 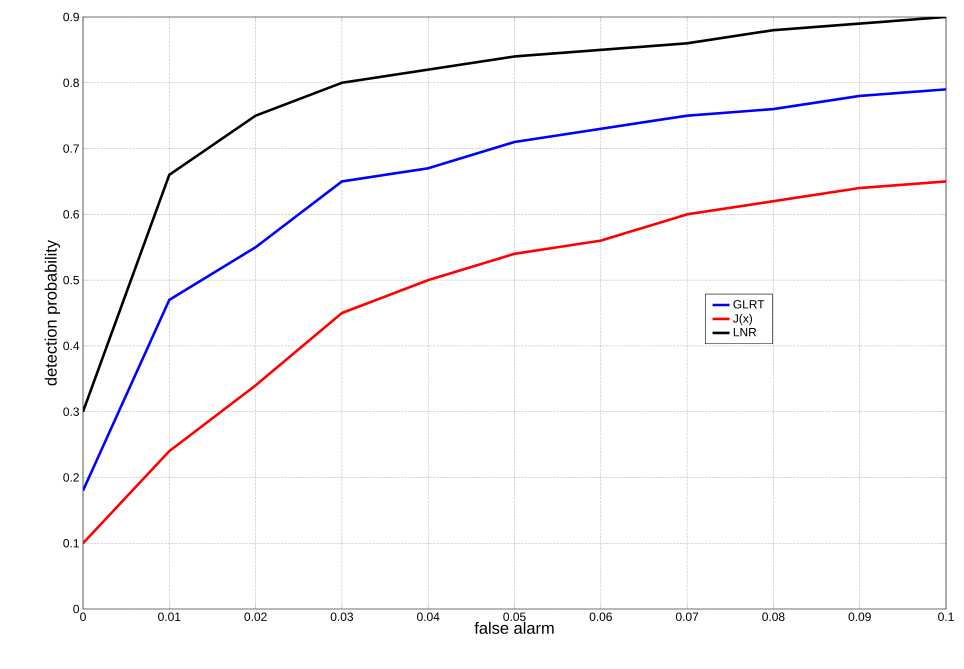 I want to click on y-tick-label: 0.8, so click(x=71, y=83).